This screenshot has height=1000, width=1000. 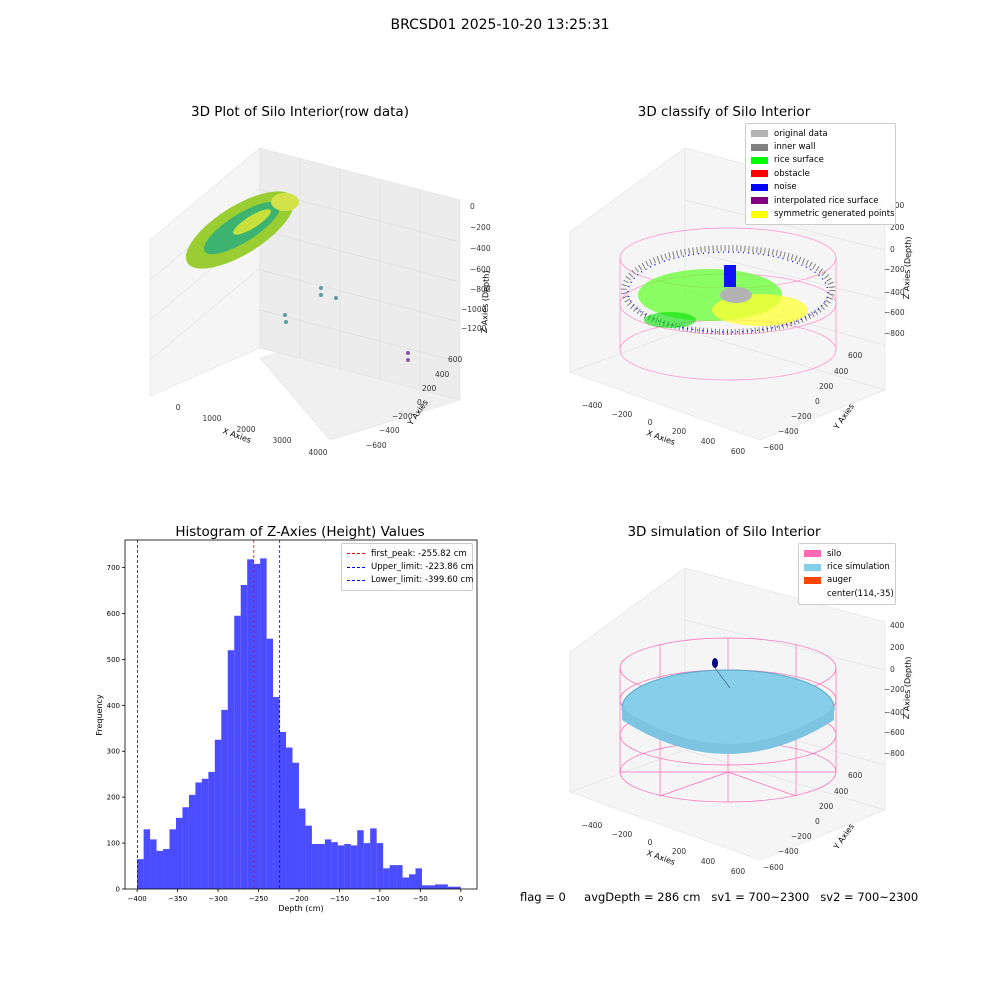 What do you see at coordinates (728, 711) in the screenshot?
I see `simulation-rice-surface` at bounding box center [728, 711].